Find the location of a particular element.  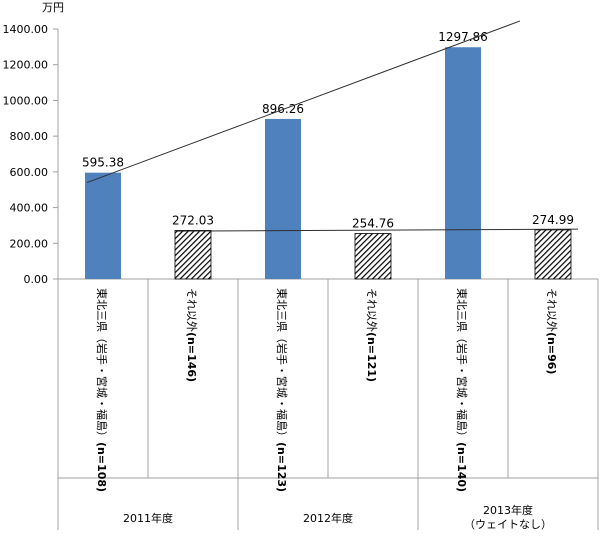

trendline is located at coordinates (377, 230).